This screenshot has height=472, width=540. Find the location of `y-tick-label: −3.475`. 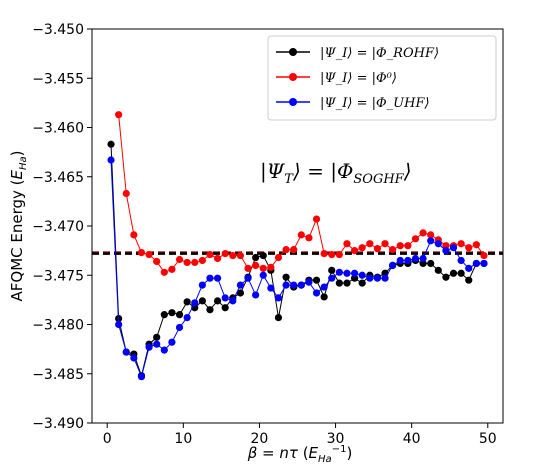

y-tick-label: −3.475 is located at coordinates (58, 276).